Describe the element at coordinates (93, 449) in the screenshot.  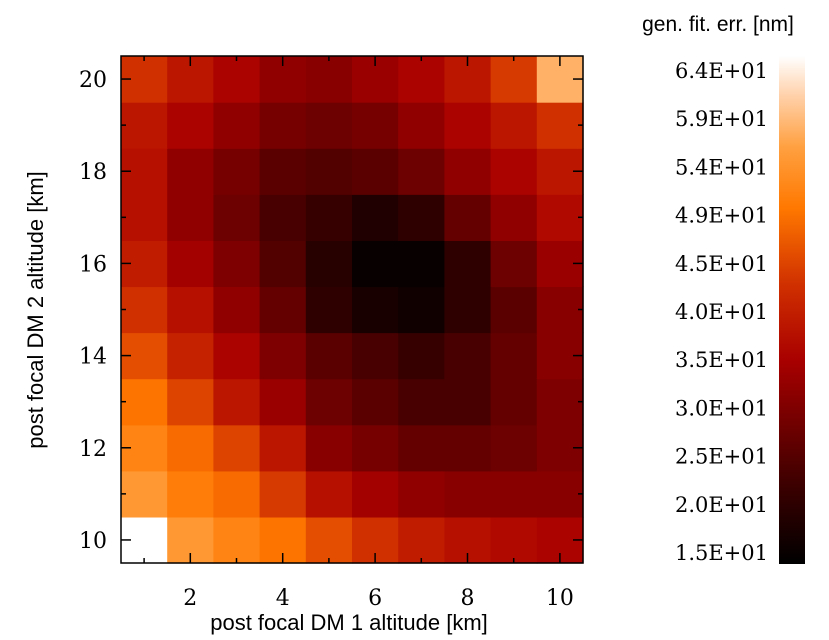
I see `y-tick-label: 12` at that location.